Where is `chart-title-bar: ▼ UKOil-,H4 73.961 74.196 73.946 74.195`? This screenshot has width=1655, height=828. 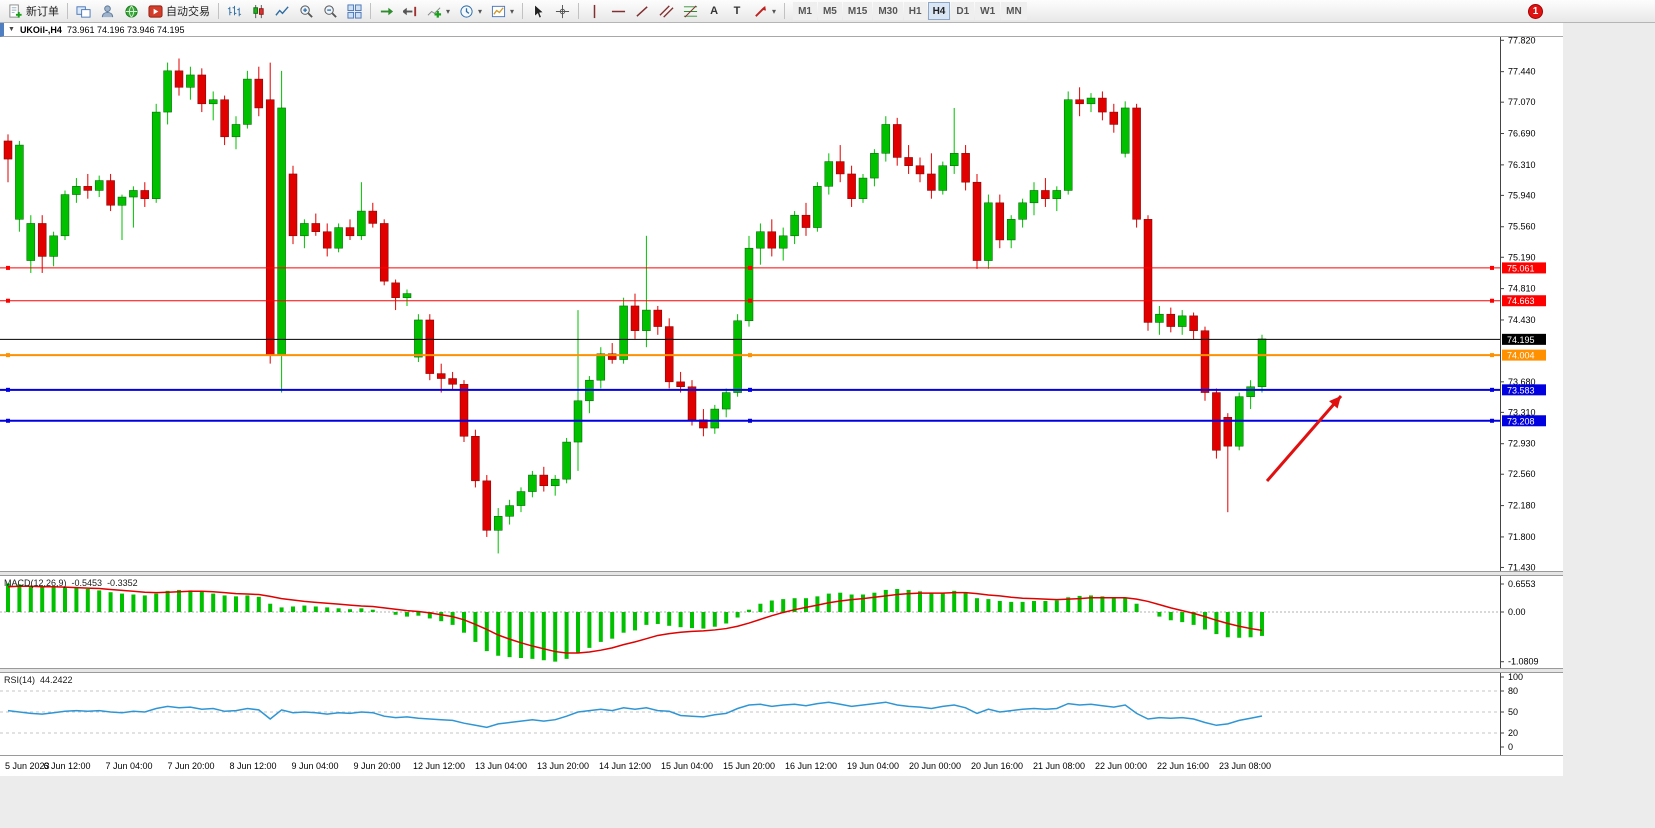
chart-title-bar: ▼ UKOil-,H4 73.961 74.196 73.946 74.195 is located at coordinates (781, 30).